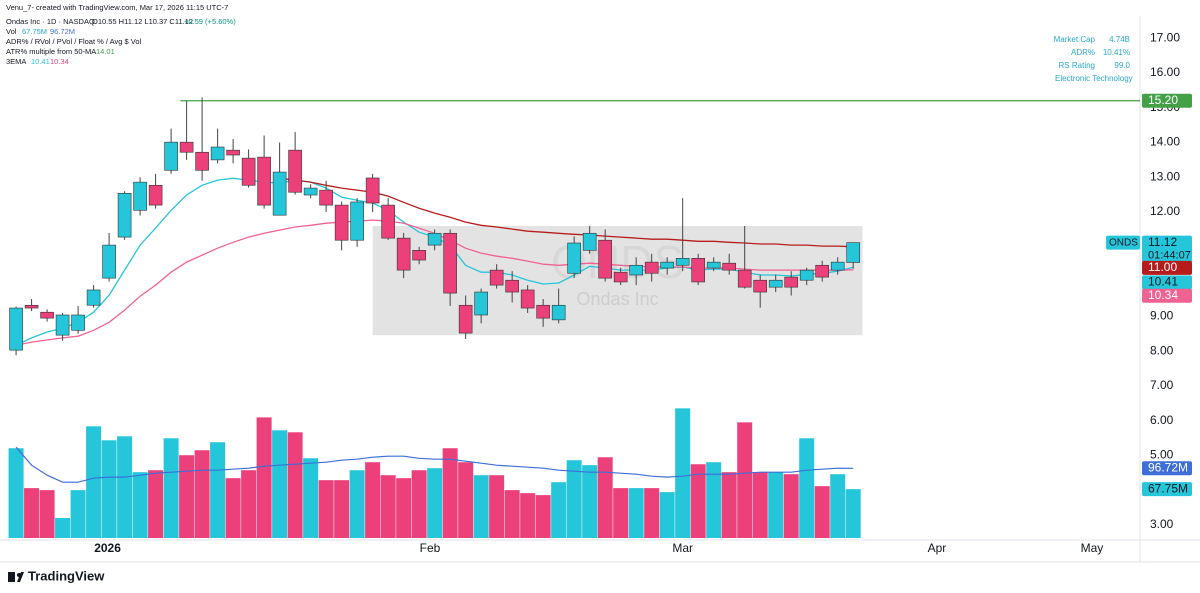 This screenshot has height=593, width=1200. Describe the element at coordinates (1075, 39) in the screenshot. I see `info-key: Market Cap` at that location.